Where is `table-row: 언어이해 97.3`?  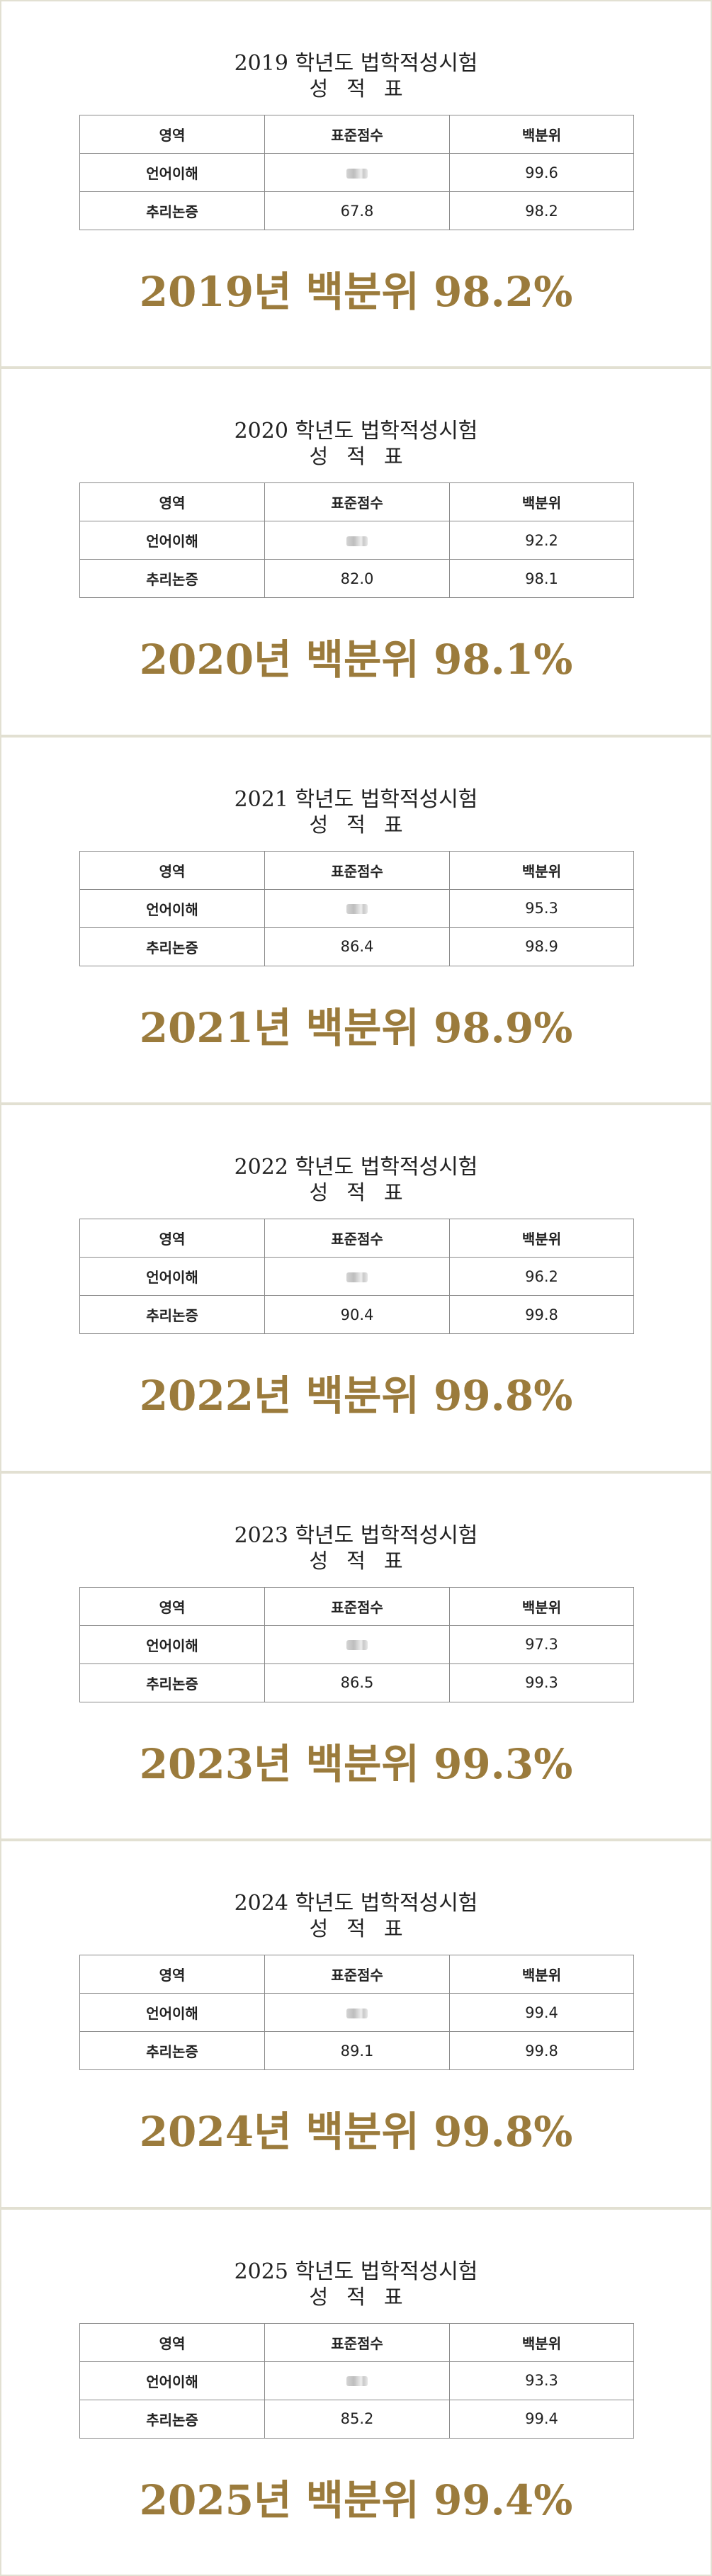
table-row: 언어이해 97.3 is located at coordinates (356, 1645).